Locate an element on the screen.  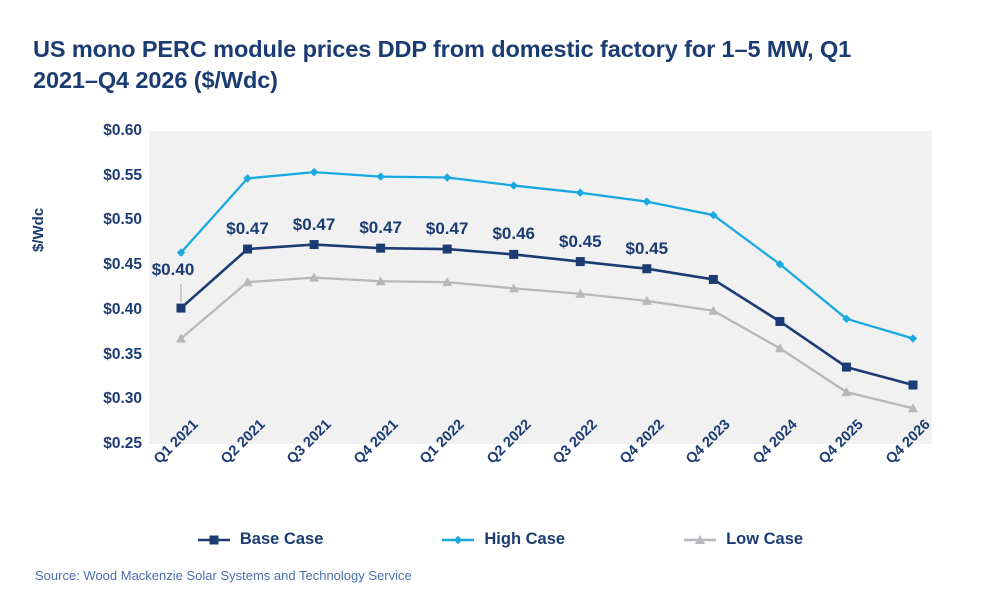
y-axis-tick-label: $0.60 is located at coordinates (122, 130).